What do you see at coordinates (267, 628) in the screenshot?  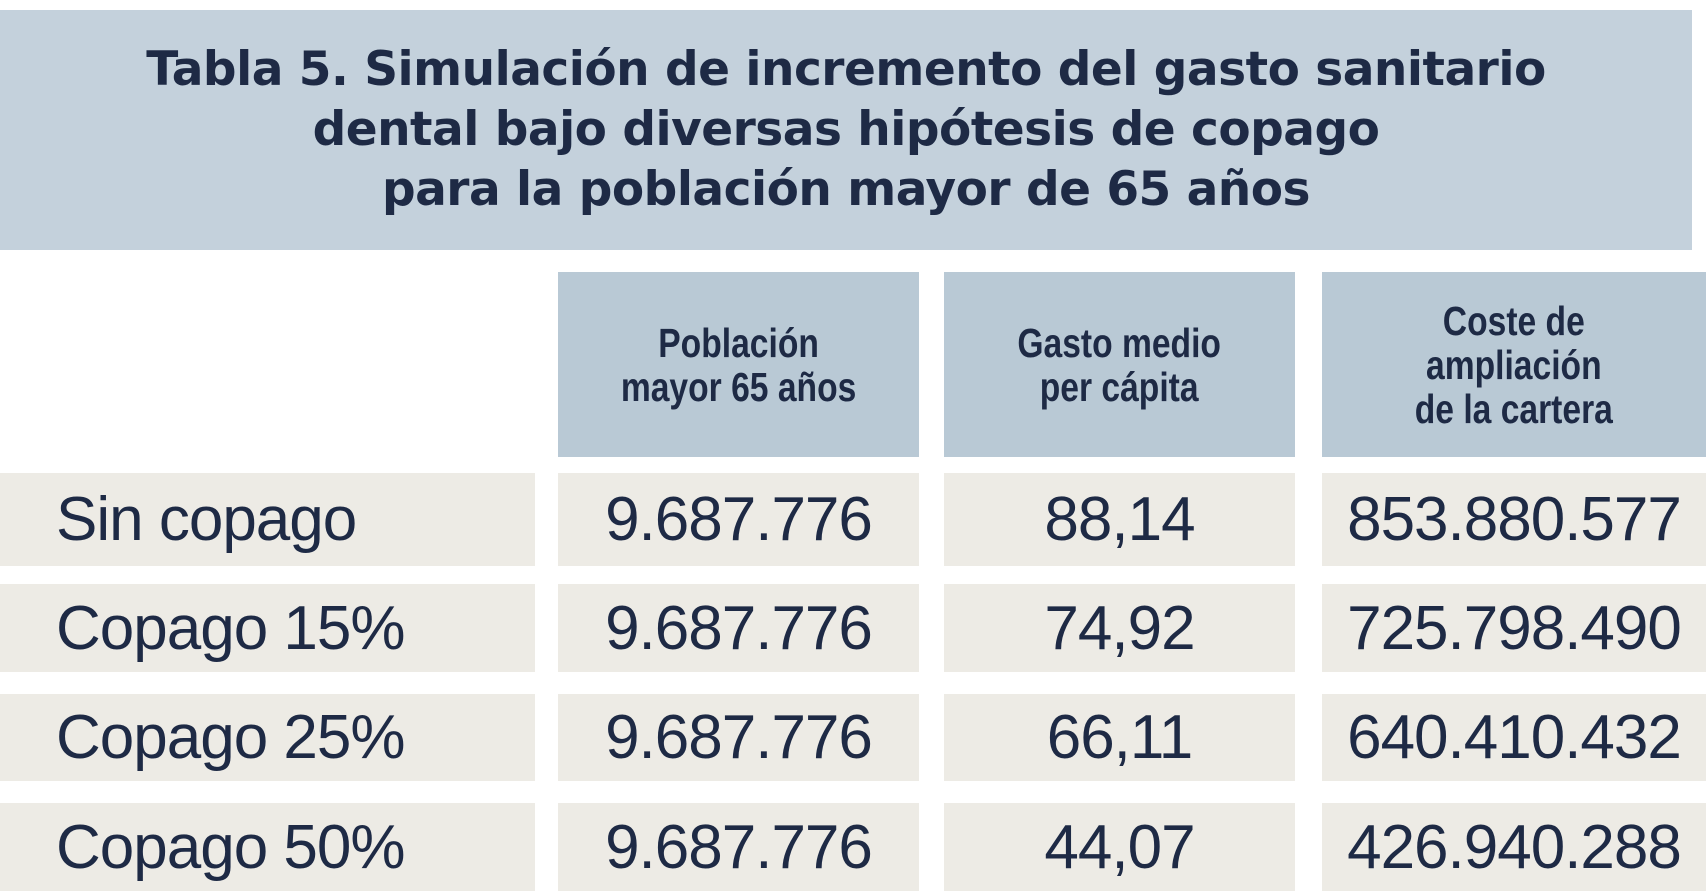 I see `row-label: Copago 15%` at bounding box center [267, 628].